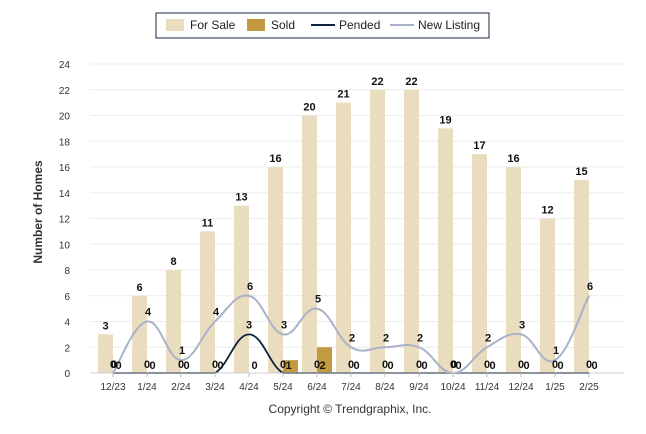  Describe the element at coordinates (419, 387) in the screenshot. I see `x-tick-label: 9/24` at that location.